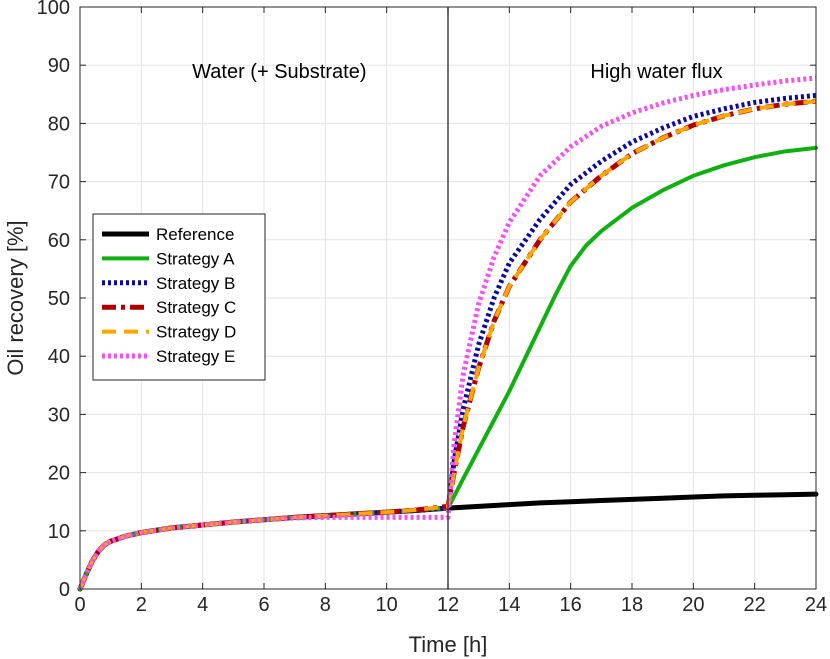  I want to click on phase-label-water: Water (+ Substrate), so click(279, 72).